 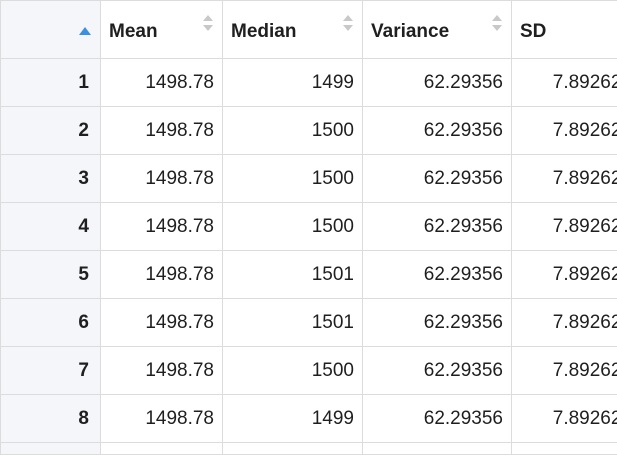 What do you see at coordinates (51, 227) in the screenshot?
I see `row-index: 4` at bounding box center [51, 227].